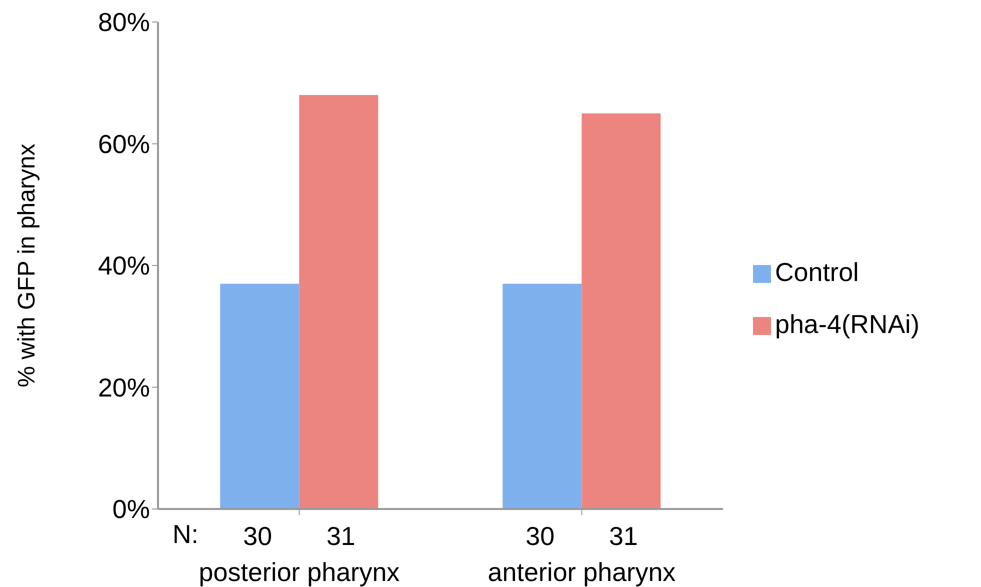  I want to click on x-tick-label: posterior pharynx, so click(299, 572).